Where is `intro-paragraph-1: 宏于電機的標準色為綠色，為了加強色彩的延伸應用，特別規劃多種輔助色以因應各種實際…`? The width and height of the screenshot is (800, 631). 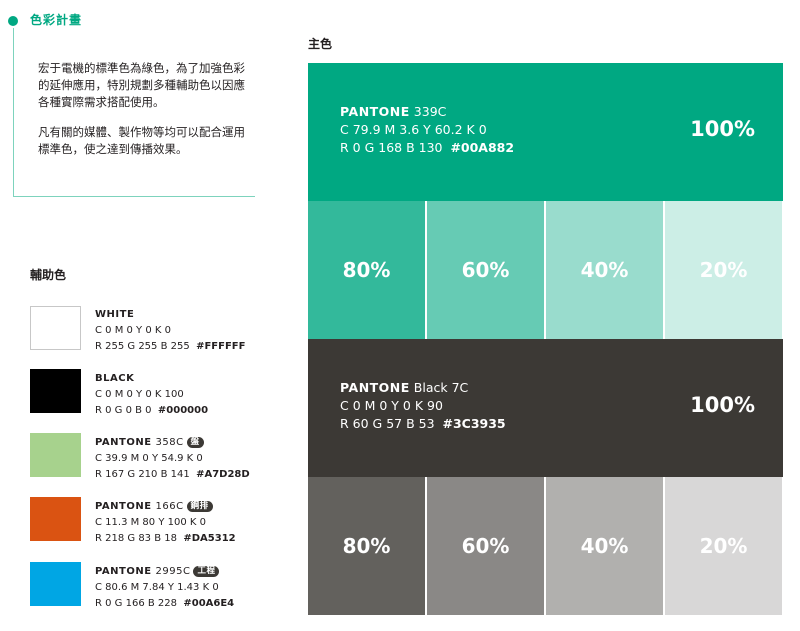
intro-paragraph-1: 宏于電機的標準色為綠色，為了加強色彩的延伸應用，特別規劃多種輔助色以因應各種實際… is located at coordinates (141, 85).